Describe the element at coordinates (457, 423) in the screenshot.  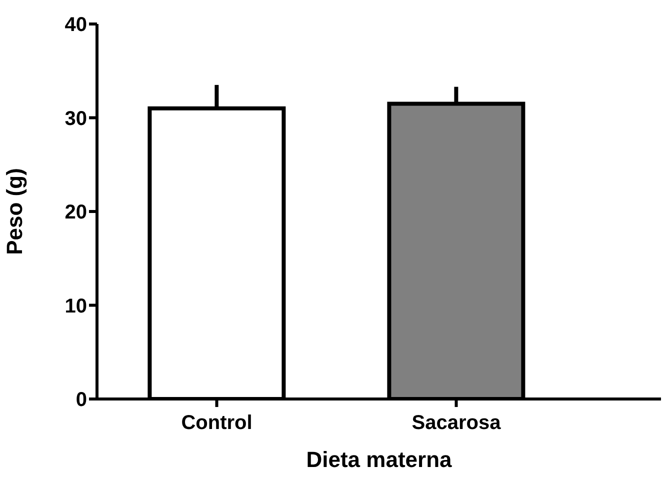
I see `x-tick-label: Sacarosa` at that location.